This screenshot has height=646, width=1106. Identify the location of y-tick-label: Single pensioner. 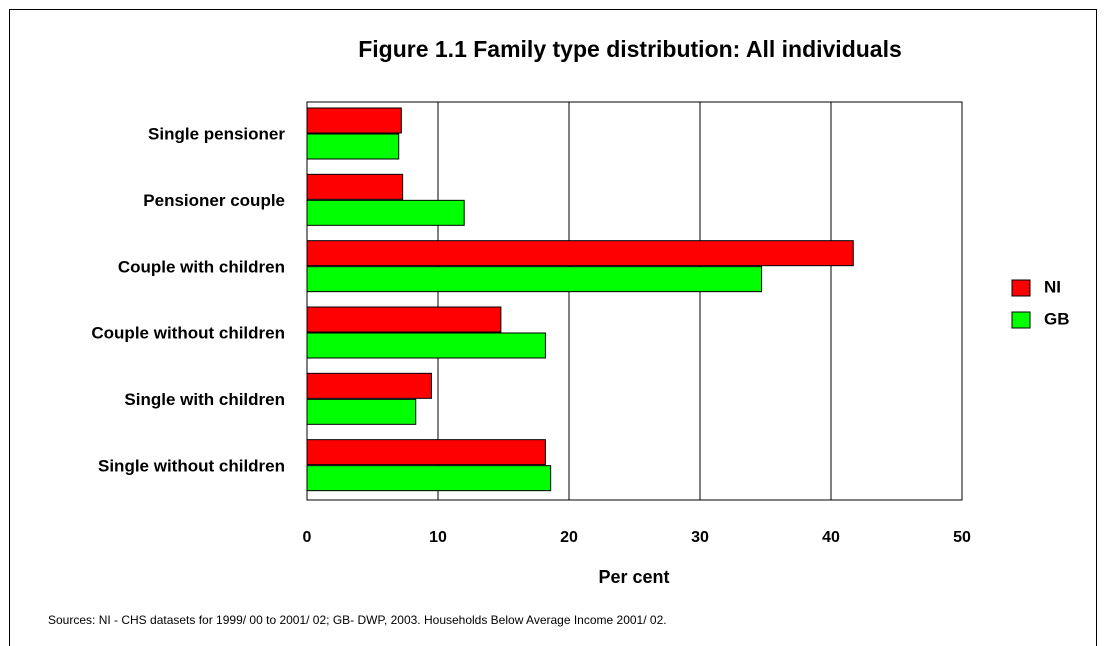
(216, 134).